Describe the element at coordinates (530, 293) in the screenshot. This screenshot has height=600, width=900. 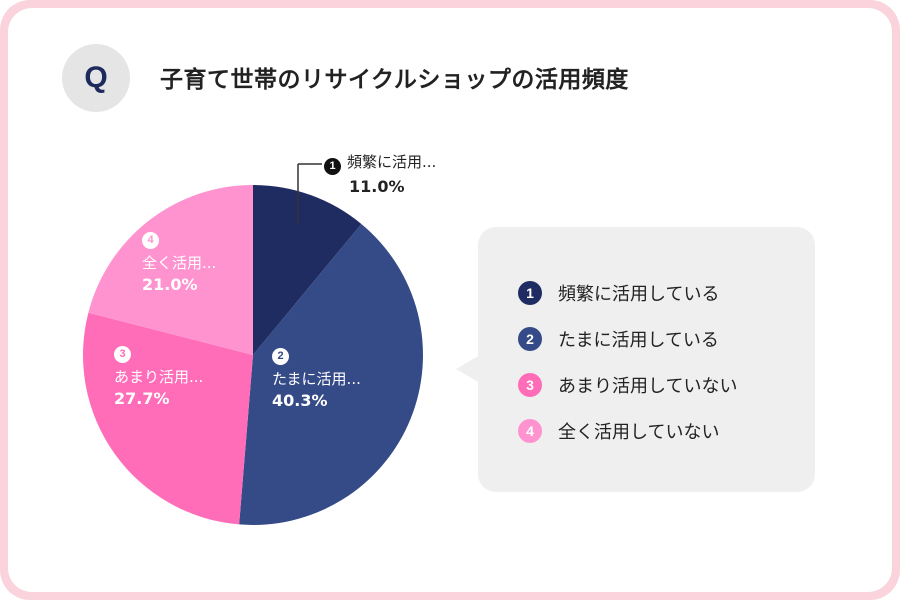
I see `legend-num-1: 1` at that location.